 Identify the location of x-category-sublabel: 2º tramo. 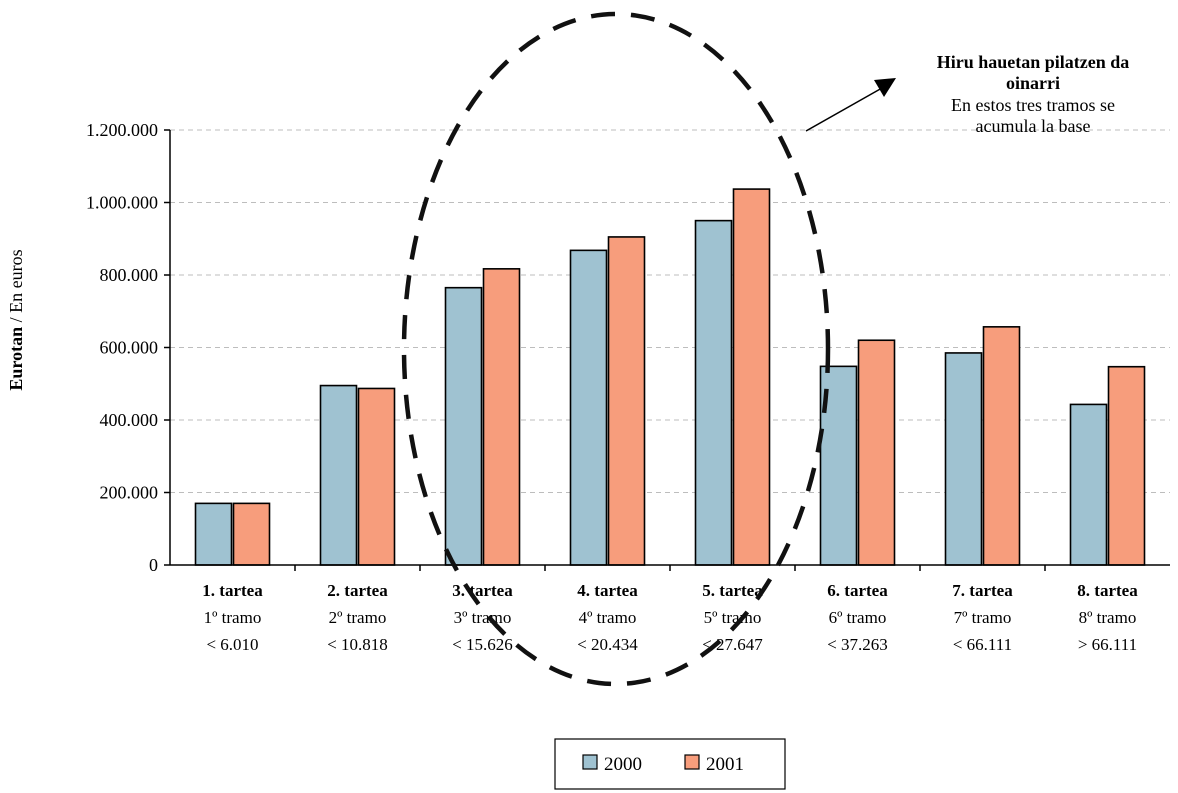
(358, 617).